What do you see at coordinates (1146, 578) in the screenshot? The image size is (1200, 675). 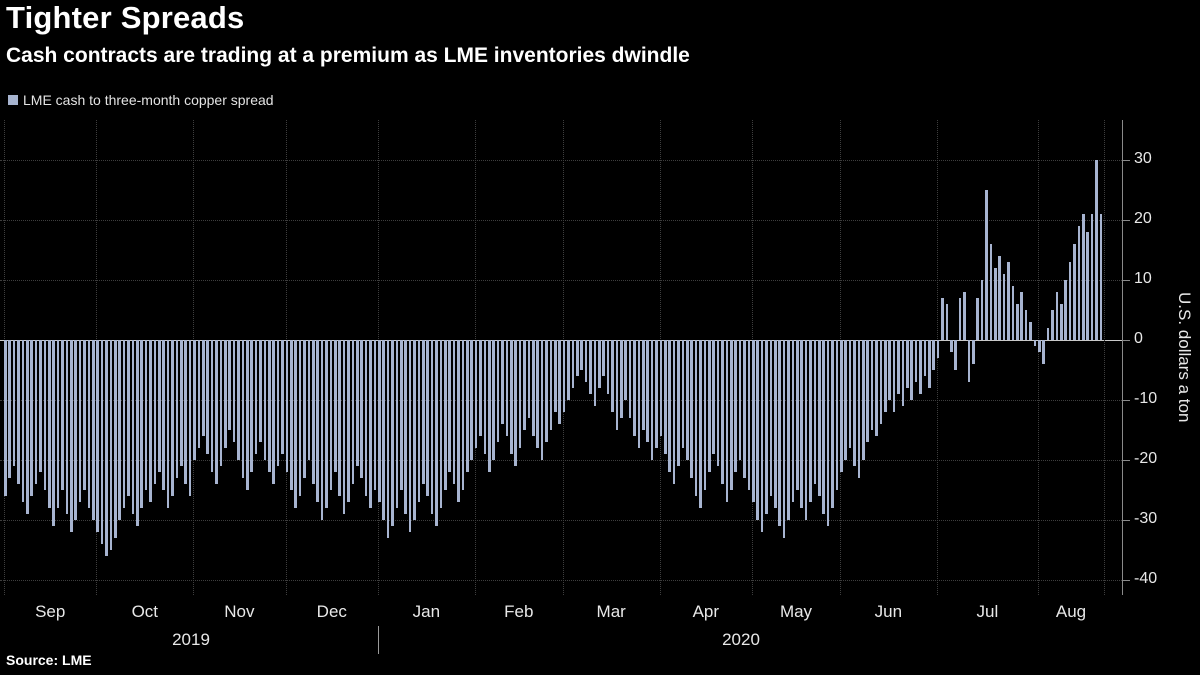 I see `y-axis-tick-label: -40` at bounding box center [1146, 578].